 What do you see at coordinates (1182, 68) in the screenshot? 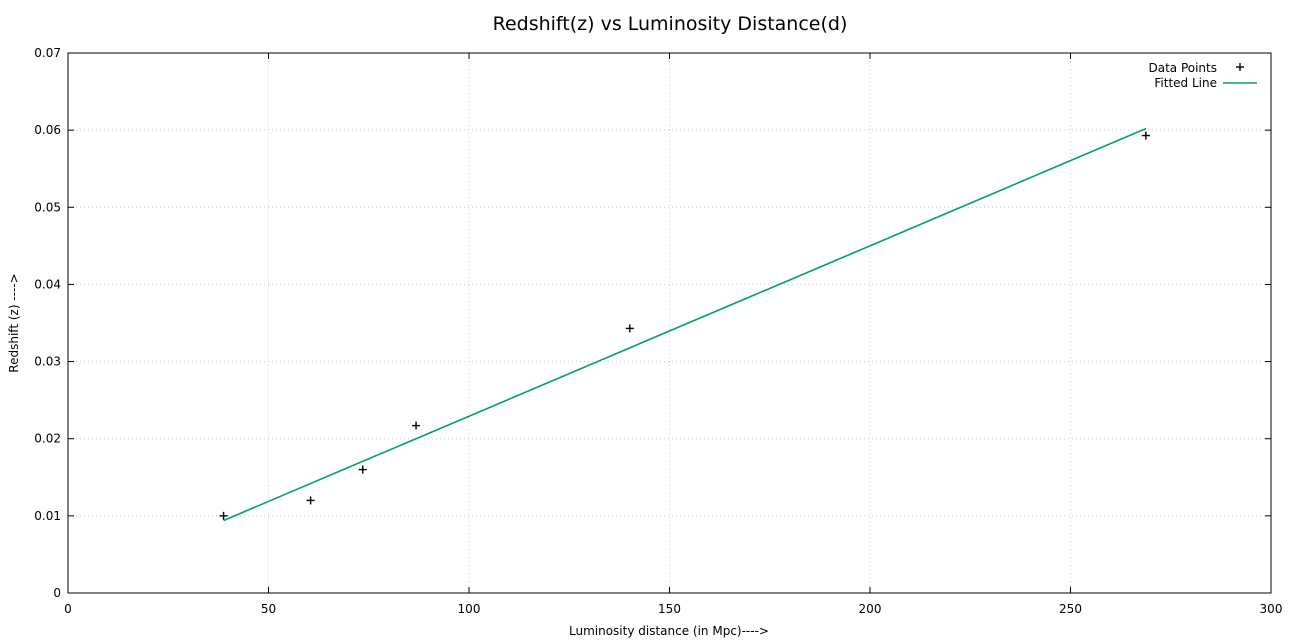
I see `legend-label: Data Points` at bounding box center [1182, 68].